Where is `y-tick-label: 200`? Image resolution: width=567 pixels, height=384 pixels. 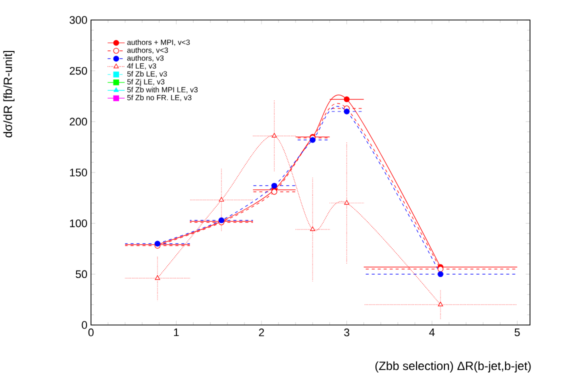 y-tick-label: 200 is located at coordinates (79, 122).